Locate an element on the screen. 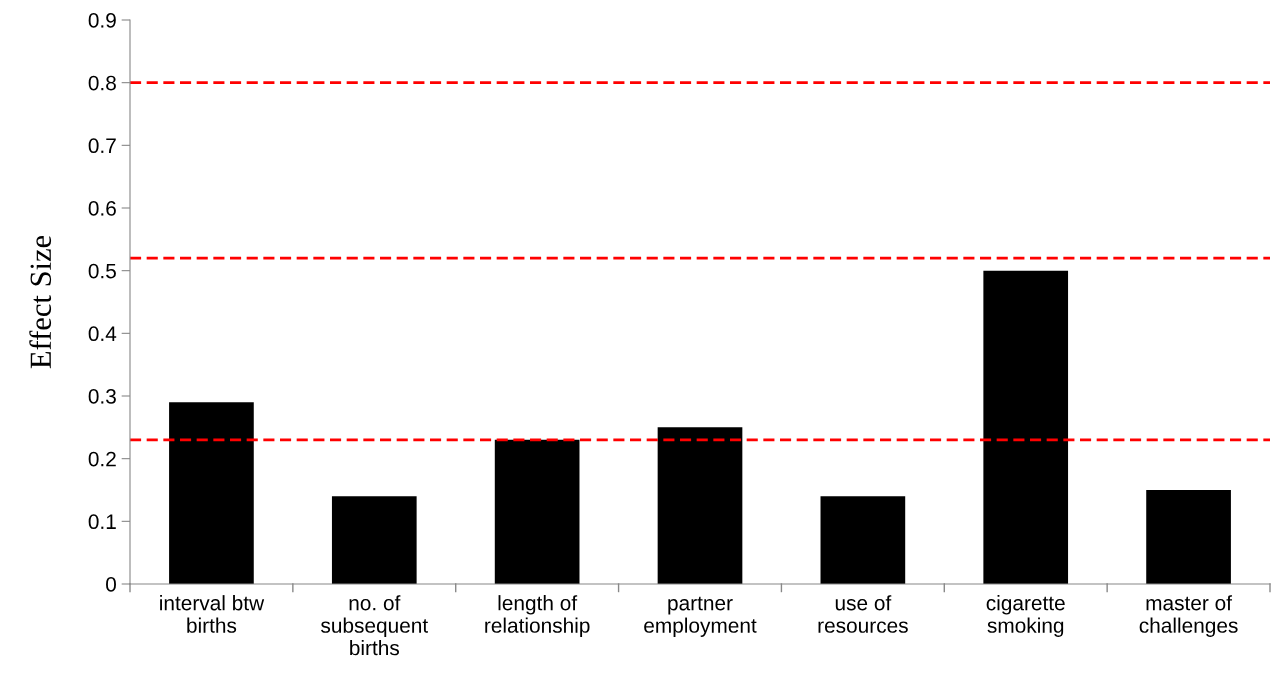 This screenshot has height=698, width=1277. x-tick-label: cigarette smoking is located at coordinates (1025, 616).